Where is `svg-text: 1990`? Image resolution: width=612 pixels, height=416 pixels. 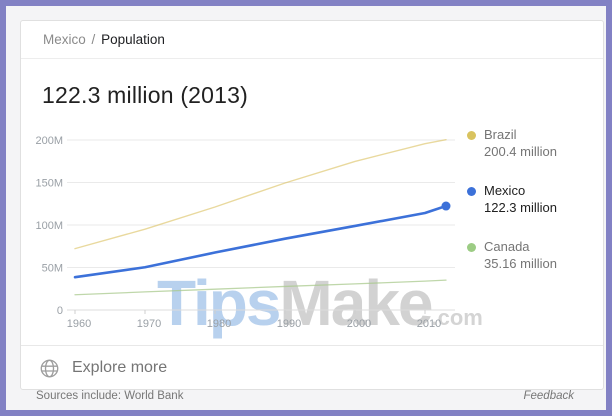
svg-text: 1990 is located at coordinates (289, 324).